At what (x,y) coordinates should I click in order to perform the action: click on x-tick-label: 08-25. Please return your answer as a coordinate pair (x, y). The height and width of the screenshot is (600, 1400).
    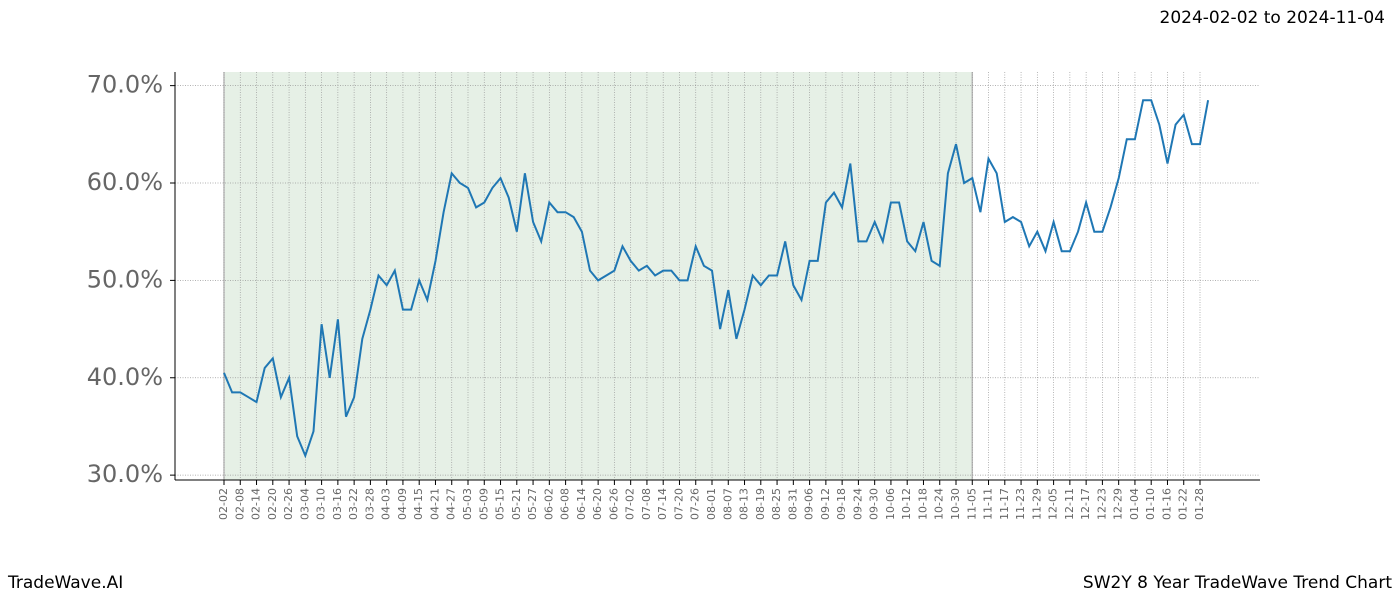
    Looking at the image, I should click on (776, 504).